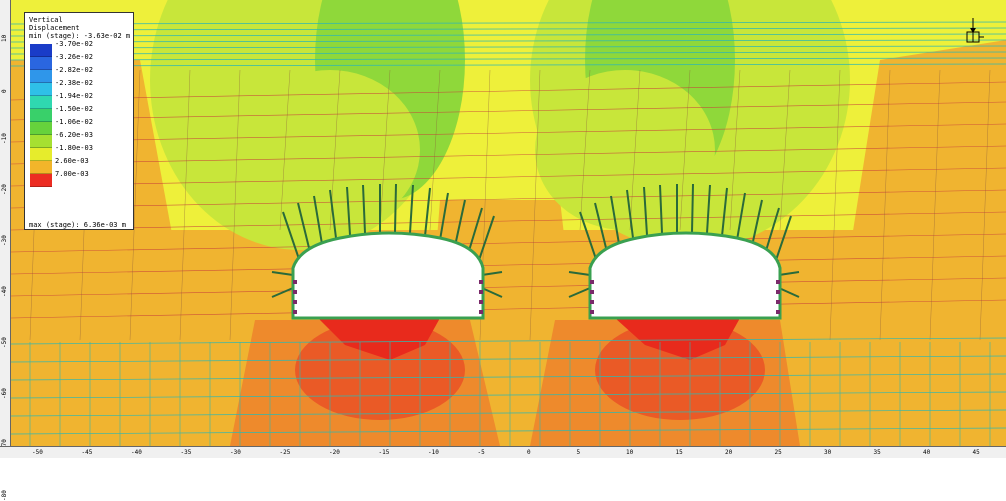  Describe the element at coordinates (388, 275) in the screenshot. I see `tunnel-left-excavation` at that location.